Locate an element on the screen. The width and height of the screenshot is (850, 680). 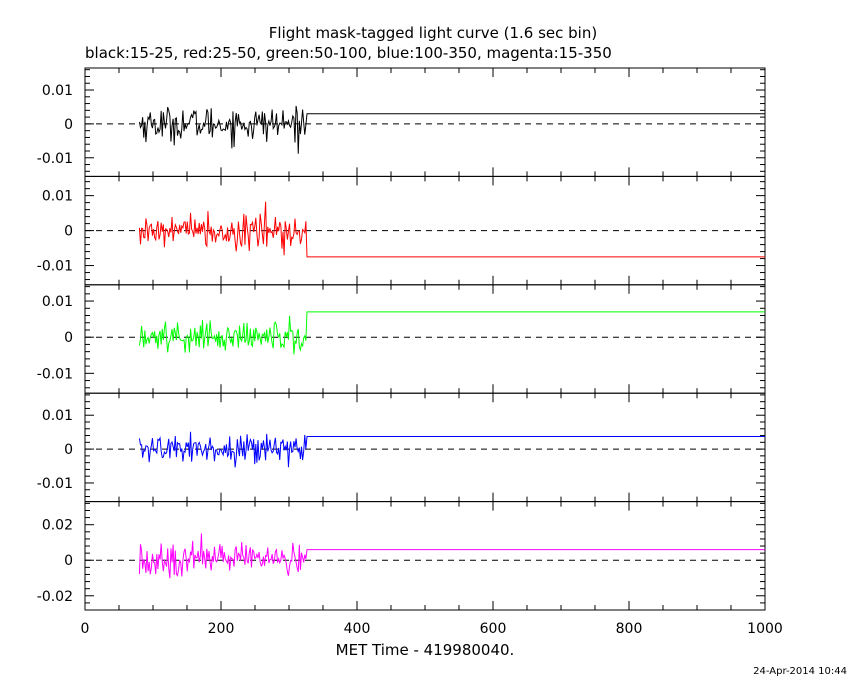
panel-100-350: -0.01 0 0.01 is located at coordinates (401, 447).